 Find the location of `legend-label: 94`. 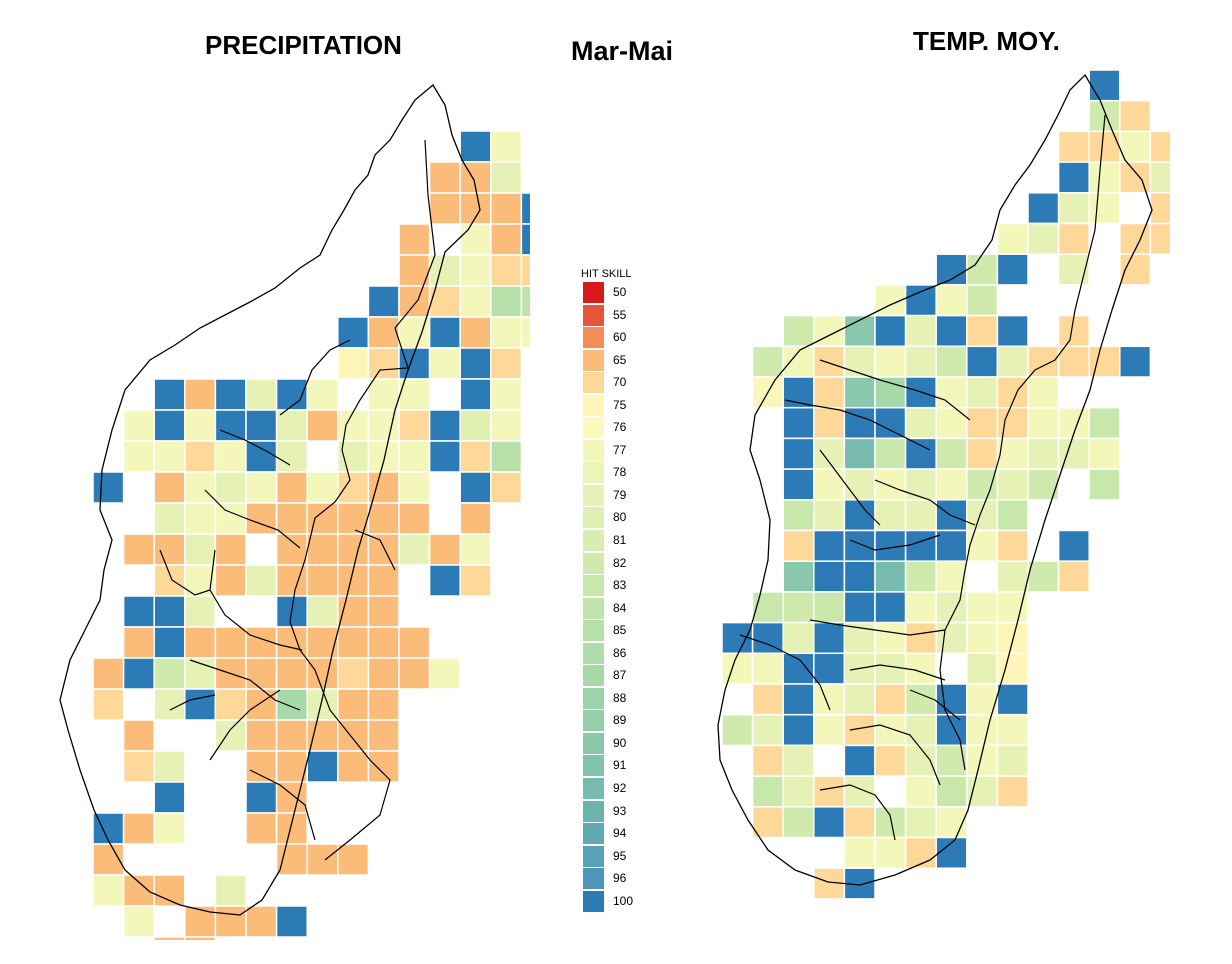

legend-label: 94 is located at coordinates (620, 833).